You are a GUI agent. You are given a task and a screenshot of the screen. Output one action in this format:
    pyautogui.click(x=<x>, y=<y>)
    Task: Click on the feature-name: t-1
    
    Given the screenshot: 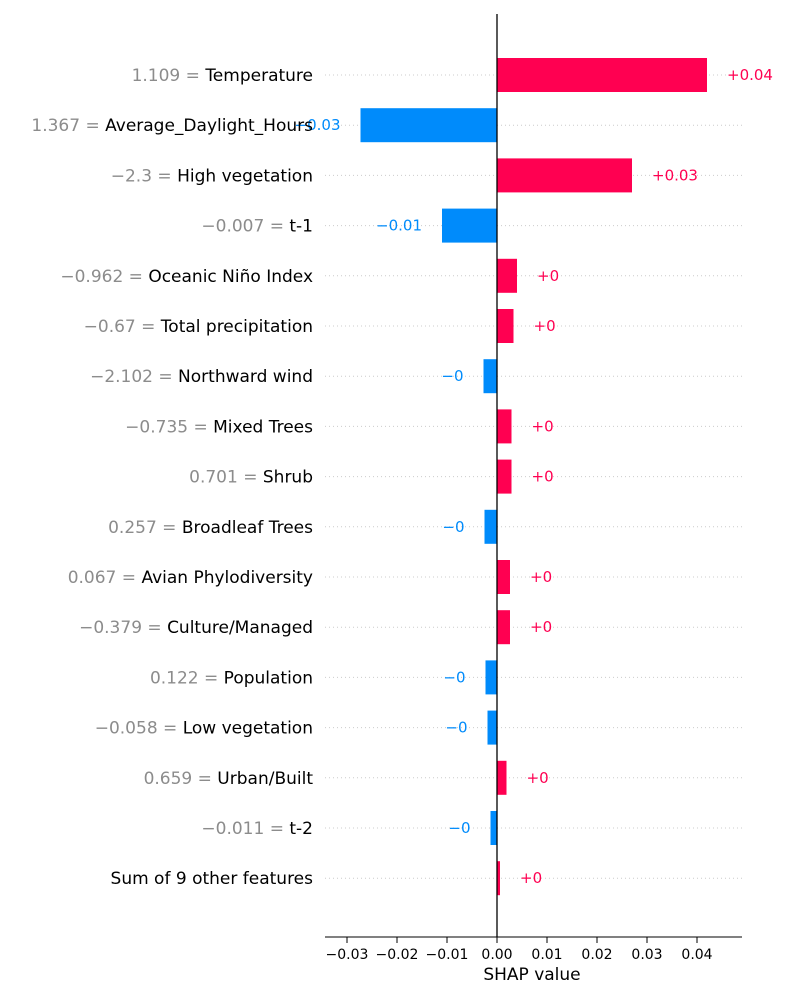 What is the action you would take?
    pyautogui.click(x=301, y=227)
    